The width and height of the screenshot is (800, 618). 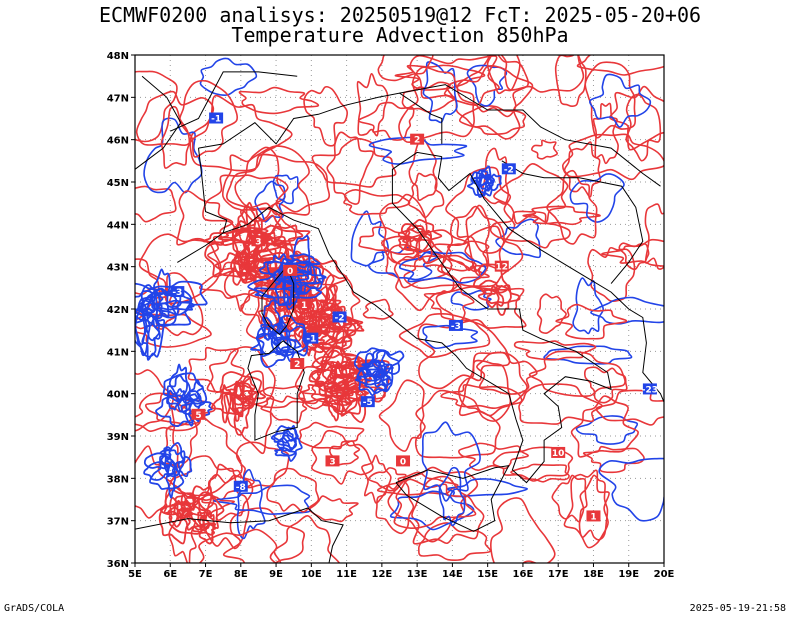 What do you see at coordinates (118, 352) in the screenshot?
I see `y-tick-label: 41N` at bounding box center [118, 352].